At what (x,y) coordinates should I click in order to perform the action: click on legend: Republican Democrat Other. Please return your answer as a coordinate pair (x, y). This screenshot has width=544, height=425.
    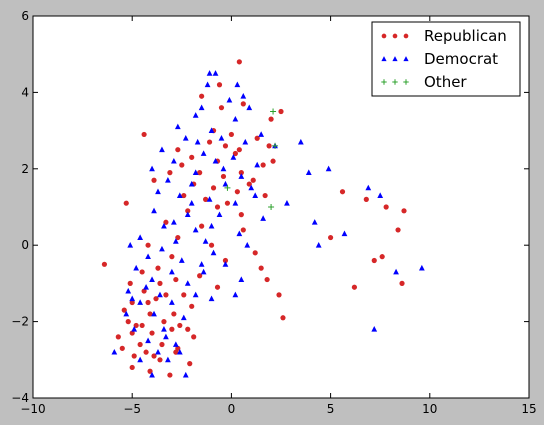
    Looking at the image, I should click on (446, 59).